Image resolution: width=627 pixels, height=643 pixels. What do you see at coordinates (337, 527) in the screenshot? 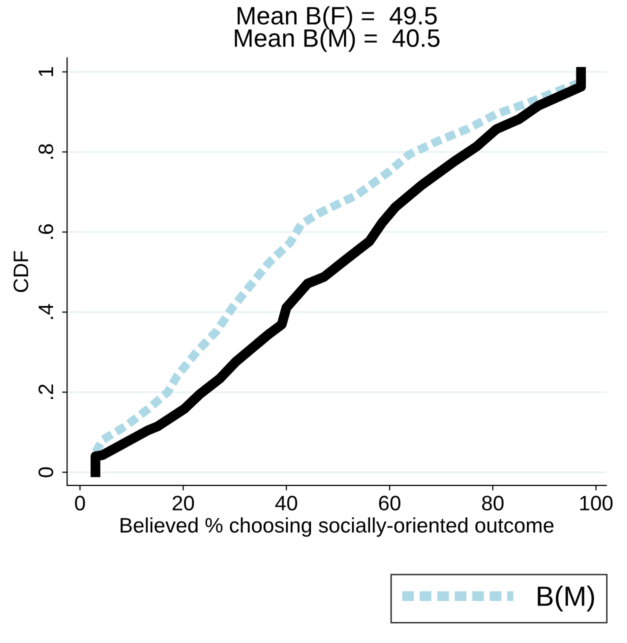
I see `x-axis-title: Believed % choosing socially-oriented outcome` at bounding box center [337, 527].